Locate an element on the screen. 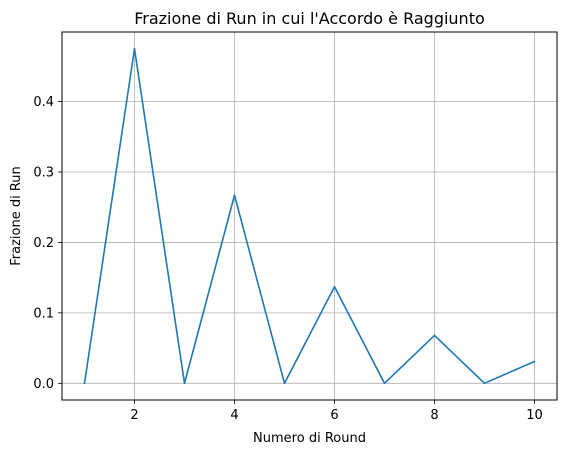 The image size is (567, 455). y-tick-label: 0.2 is located at coordinates (43, 243).